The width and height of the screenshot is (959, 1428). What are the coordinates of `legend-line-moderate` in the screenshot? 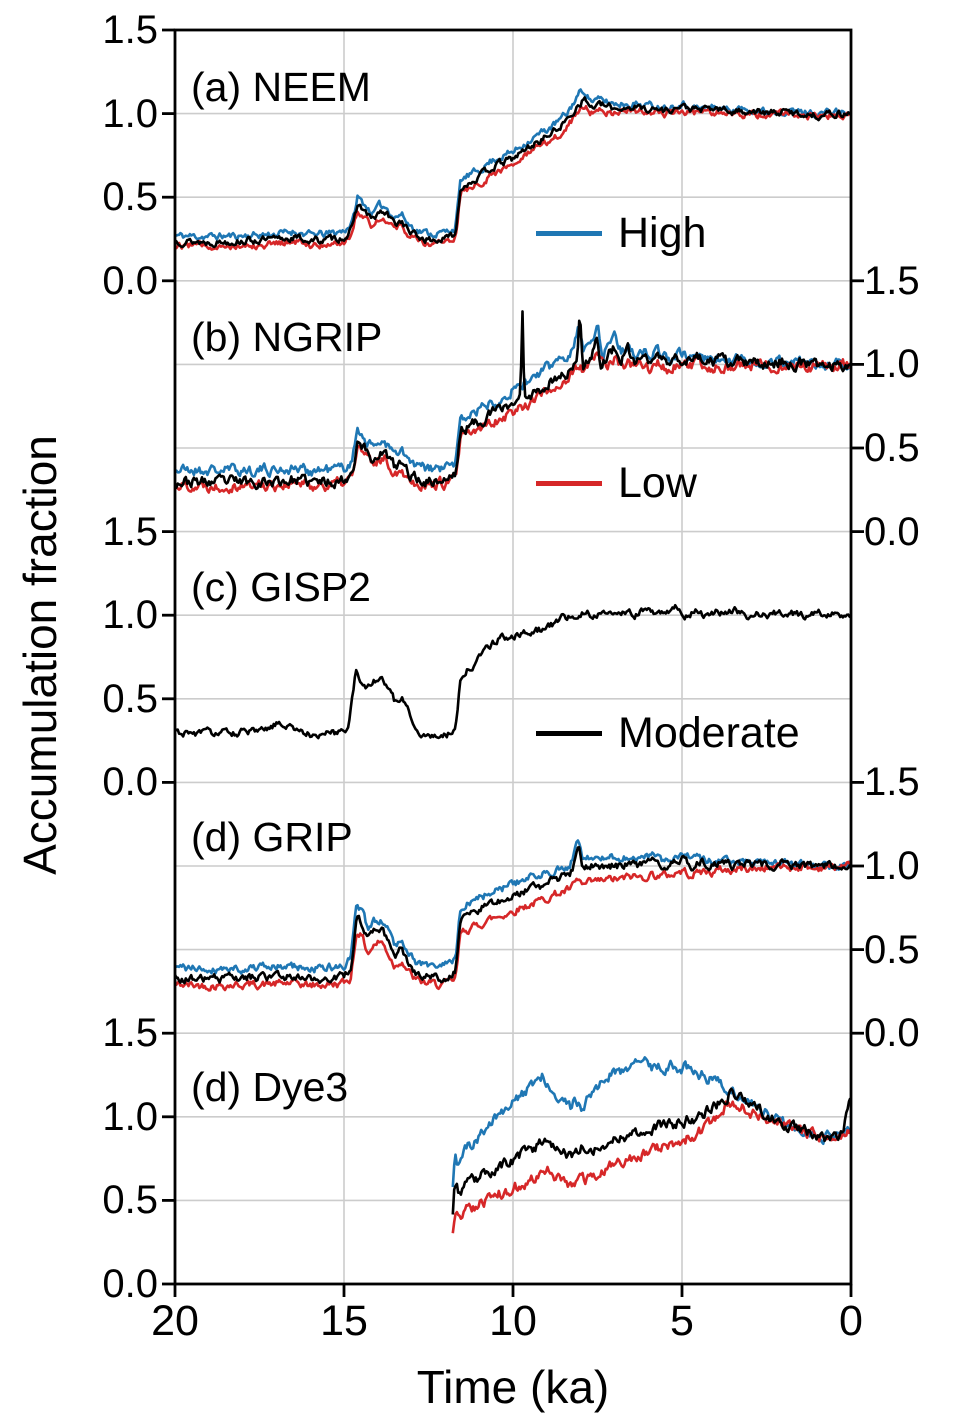 It's located at (569, 733).